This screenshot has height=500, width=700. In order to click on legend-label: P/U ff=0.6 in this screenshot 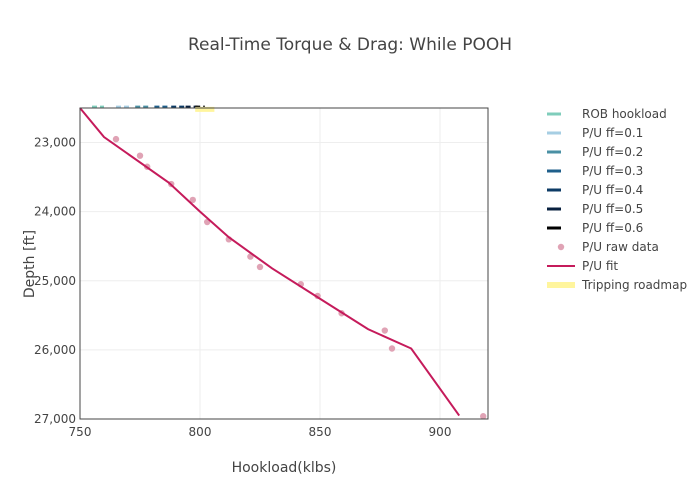, I will do `click(612, 228)`.